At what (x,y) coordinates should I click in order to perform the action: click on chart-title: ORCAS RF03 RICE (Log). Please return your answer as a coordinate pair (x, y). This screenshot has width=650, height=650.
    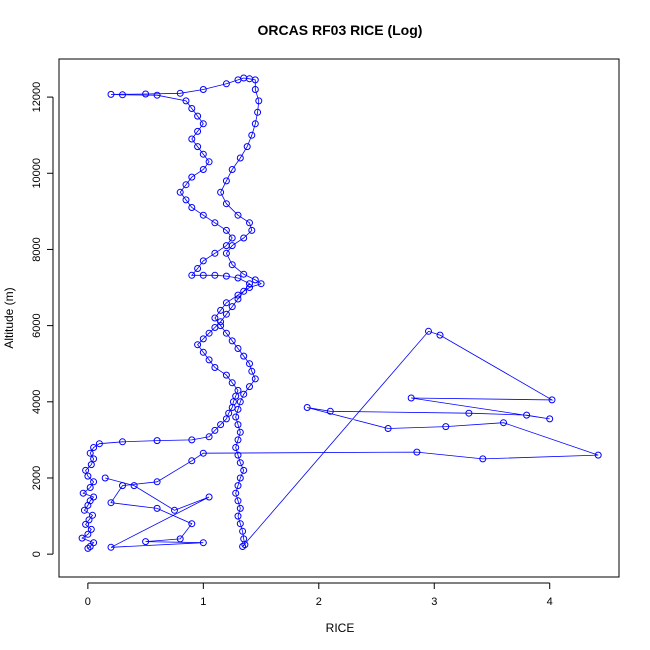
    Looking at the image, I should click on (340, 30).